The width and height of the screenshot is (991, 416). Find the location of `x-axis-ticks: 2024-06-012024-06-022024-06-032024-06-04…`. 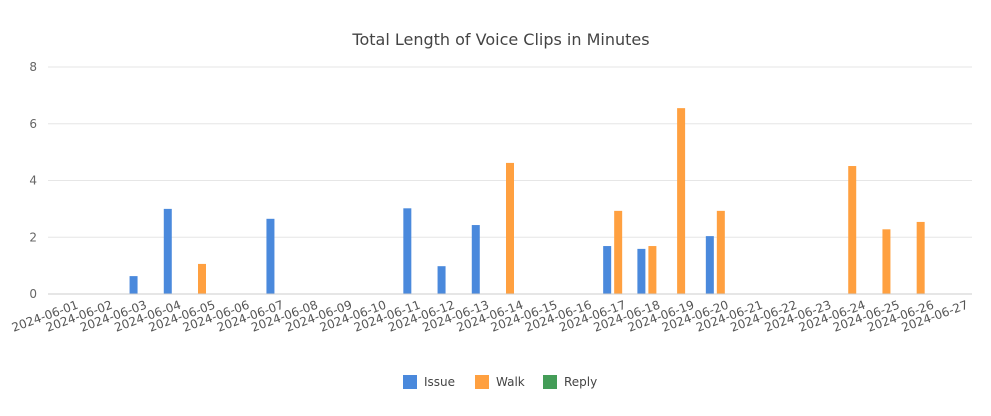

x-axis-ticks: 2024-06-012024-06-022024-06-032024-06-04… is located at coordinates (490, 316).